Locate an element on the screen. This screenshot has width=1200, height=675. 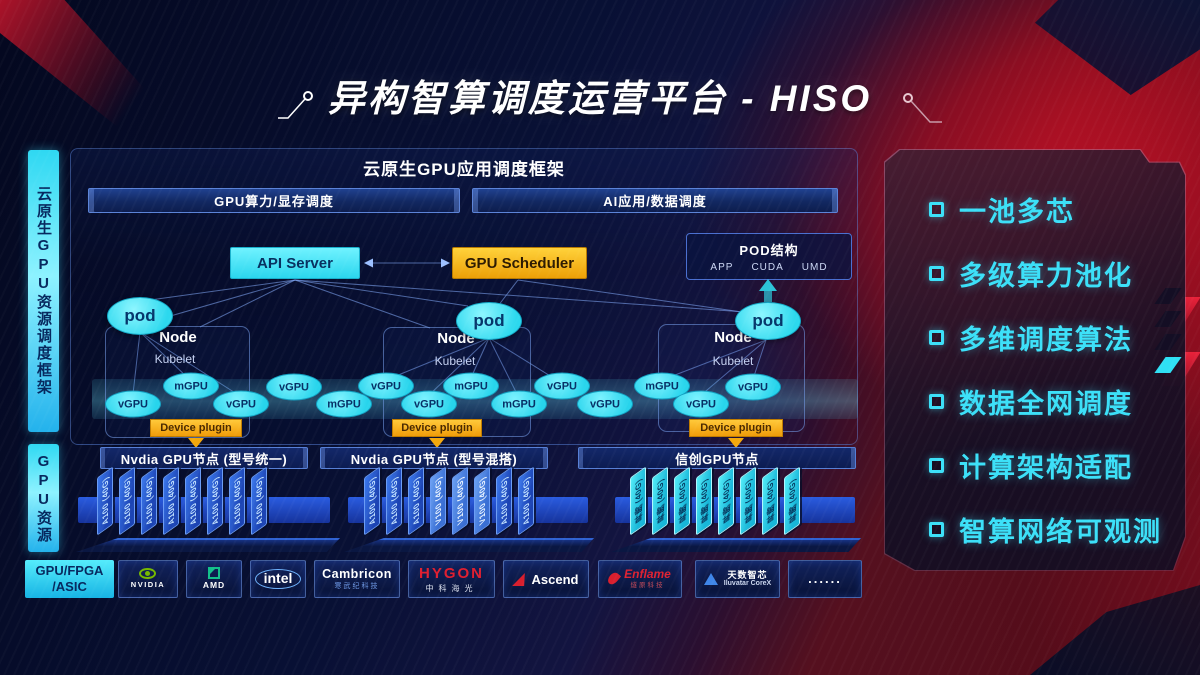
vendor-name: 天数智芯 is located at coordinates (747, 574).